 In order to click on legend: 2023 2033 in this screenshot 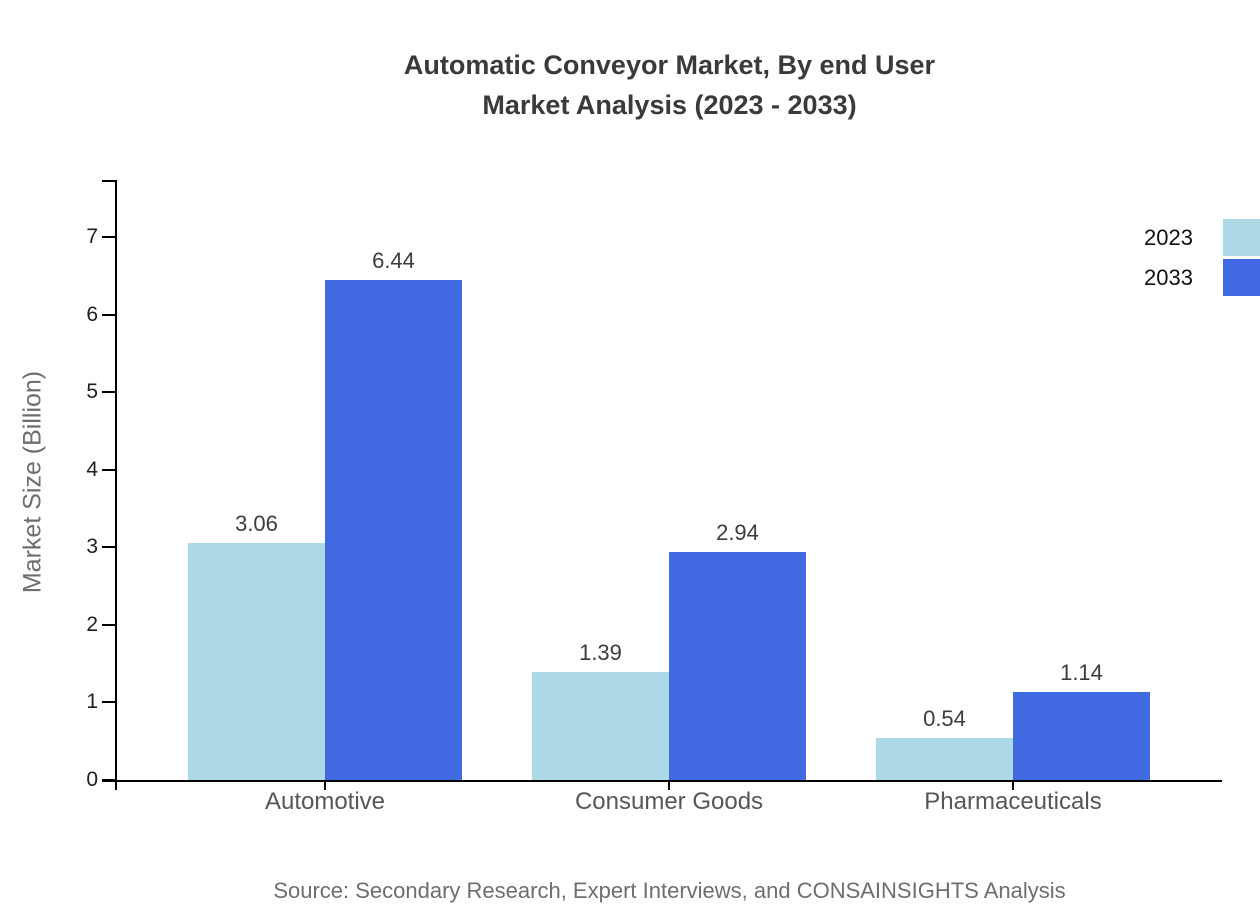, I will do `click(1161, 259)`.